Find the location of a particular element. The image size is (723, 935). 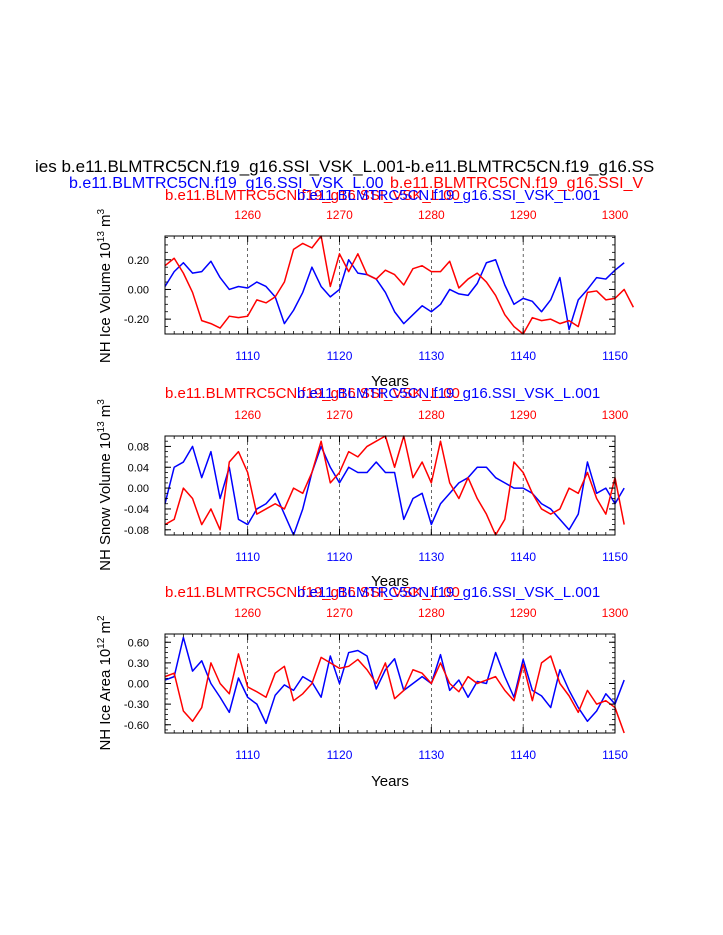

figure-title-line2-blue: b.e11.BLMTRC5CN.f19_g16.SSI_VSK_L.00 is located at coordinates (226, 183).